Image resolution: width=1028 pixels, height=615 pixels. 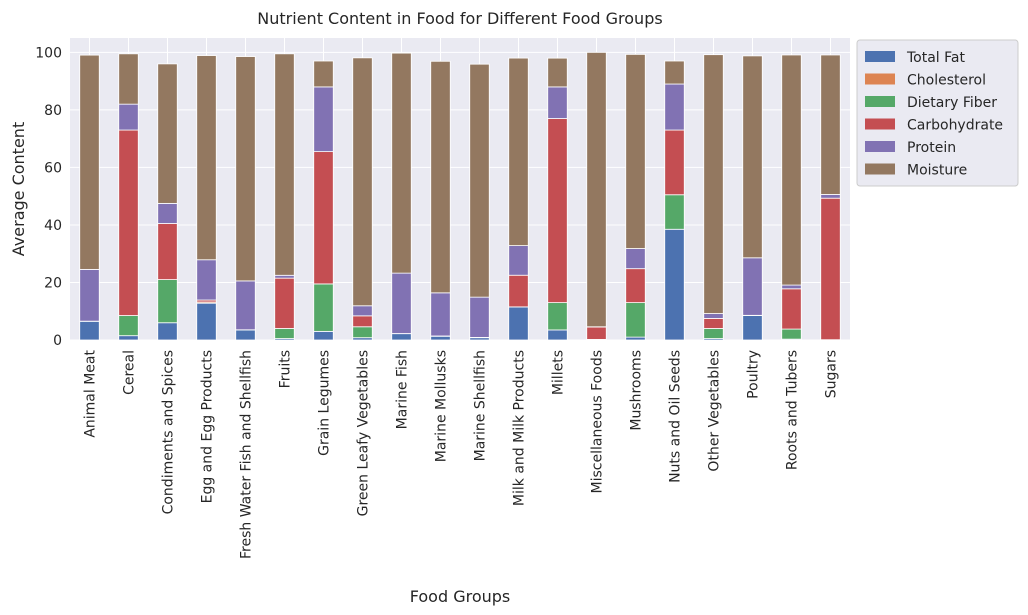 What do you see at coordinates (89, 330) in the screenshot?
I see `bar-animal-meat-total-fat` at bounding box center [89, 330].